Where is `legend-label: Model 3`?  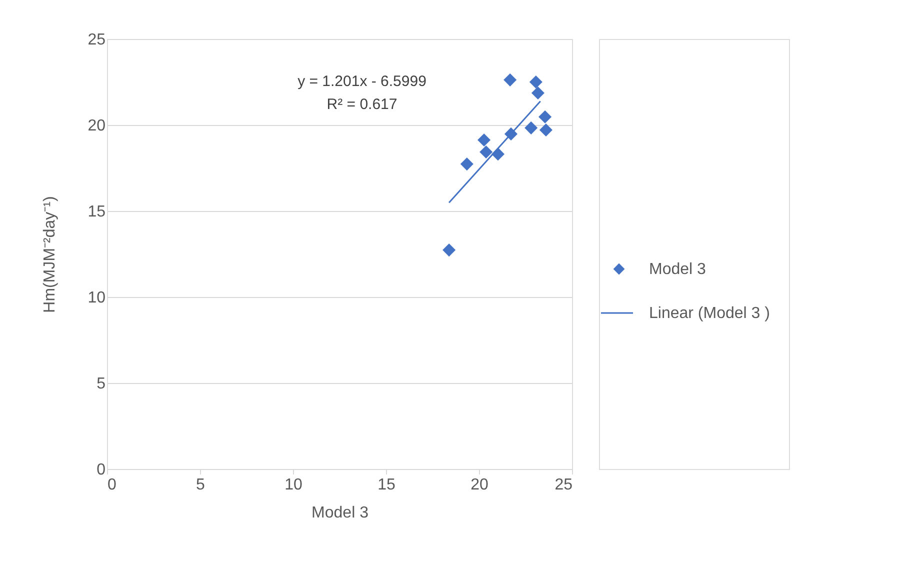 legend-label: Model 3 is located at coordinates (677, 269).